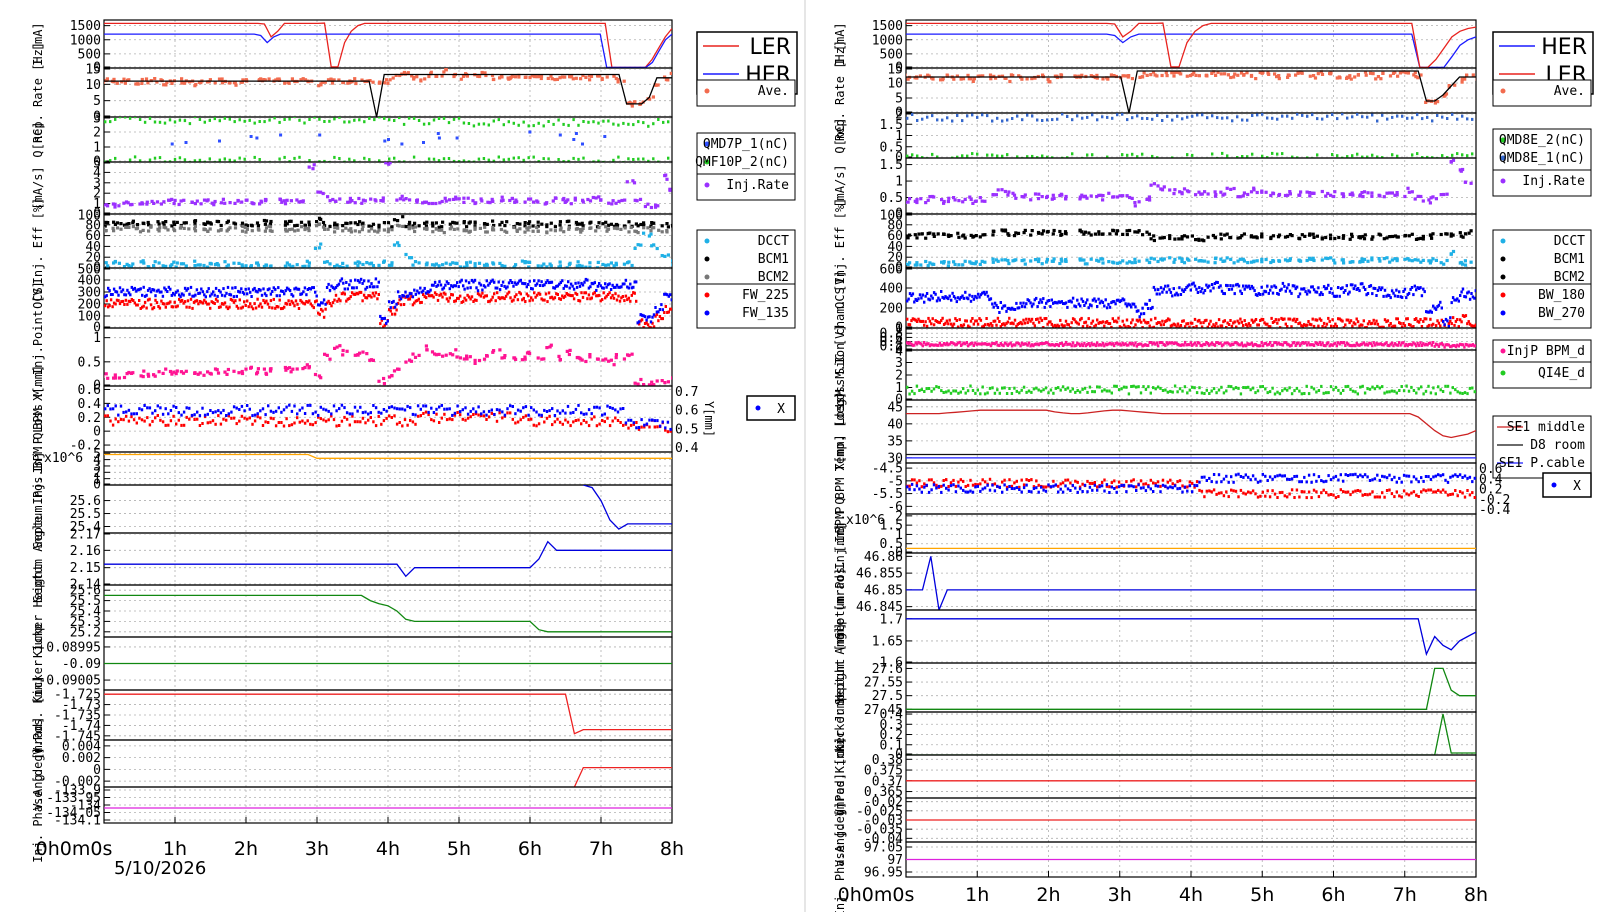 The image size is (1606, 912). I want to click on y-axis-label: Septum Angle, so click(38, 559).